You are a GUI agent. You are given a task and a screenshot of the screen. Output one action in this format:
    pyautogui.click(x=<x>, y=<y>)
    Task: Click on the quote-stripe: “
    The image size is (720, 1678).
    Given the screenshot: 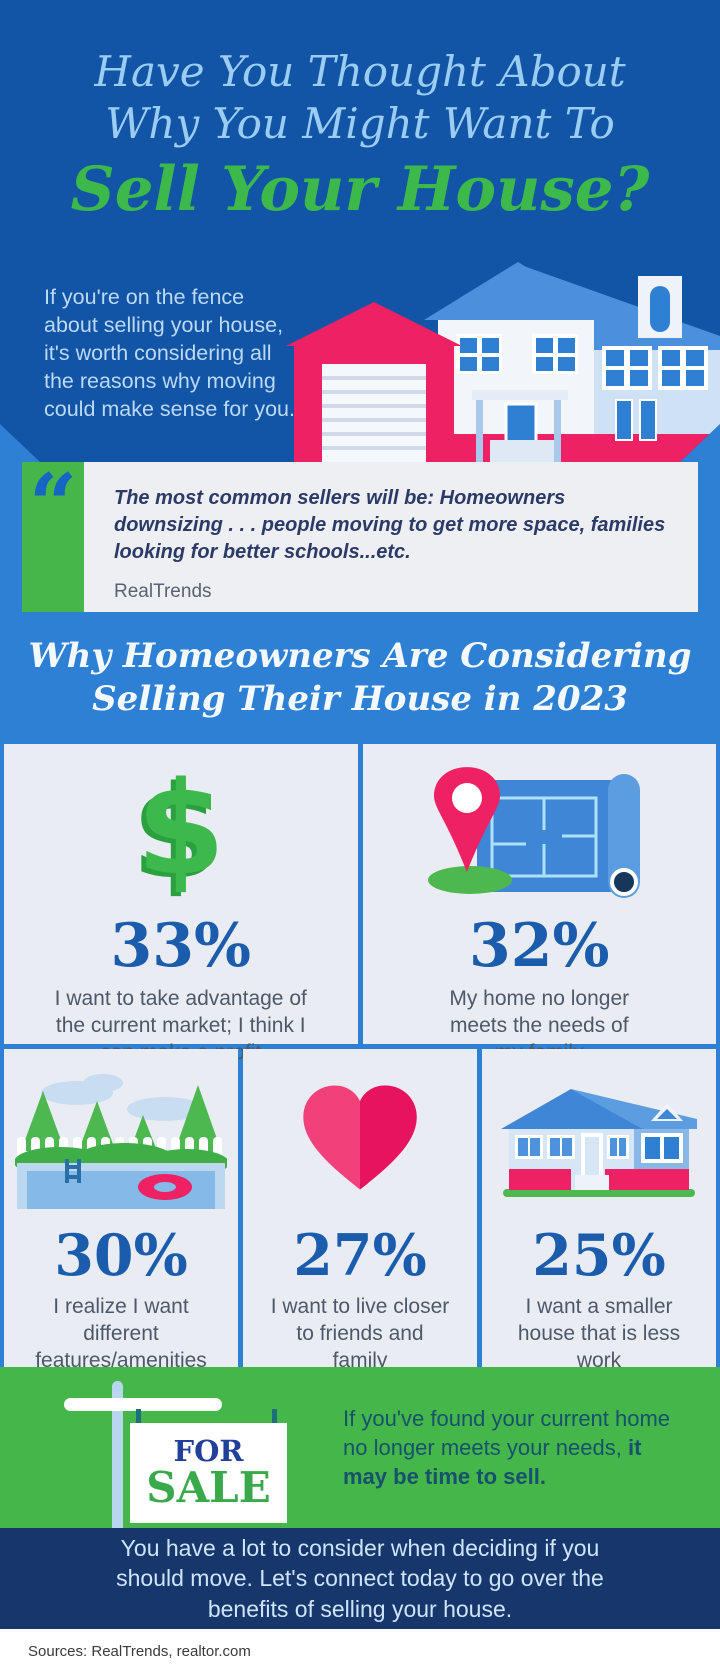 What is the action you would take?
    pyautogui.click(x=53, y=537)
    